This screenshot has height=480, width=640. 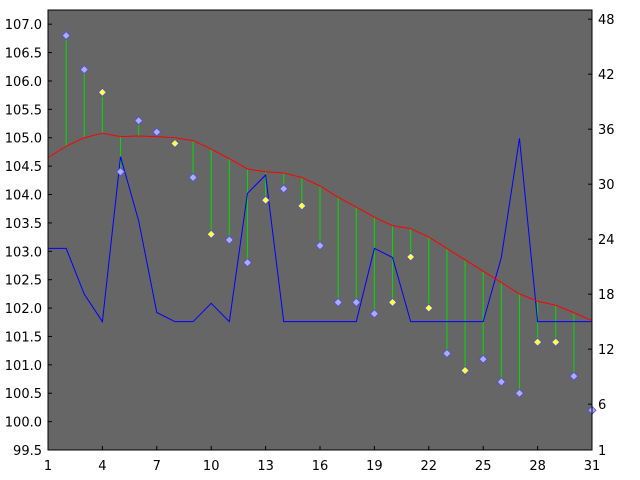 What do you see at coordinates (23, 196) in the screenshot?
I see `y-tick-label: 104.0` at bounding box center [23, 196].